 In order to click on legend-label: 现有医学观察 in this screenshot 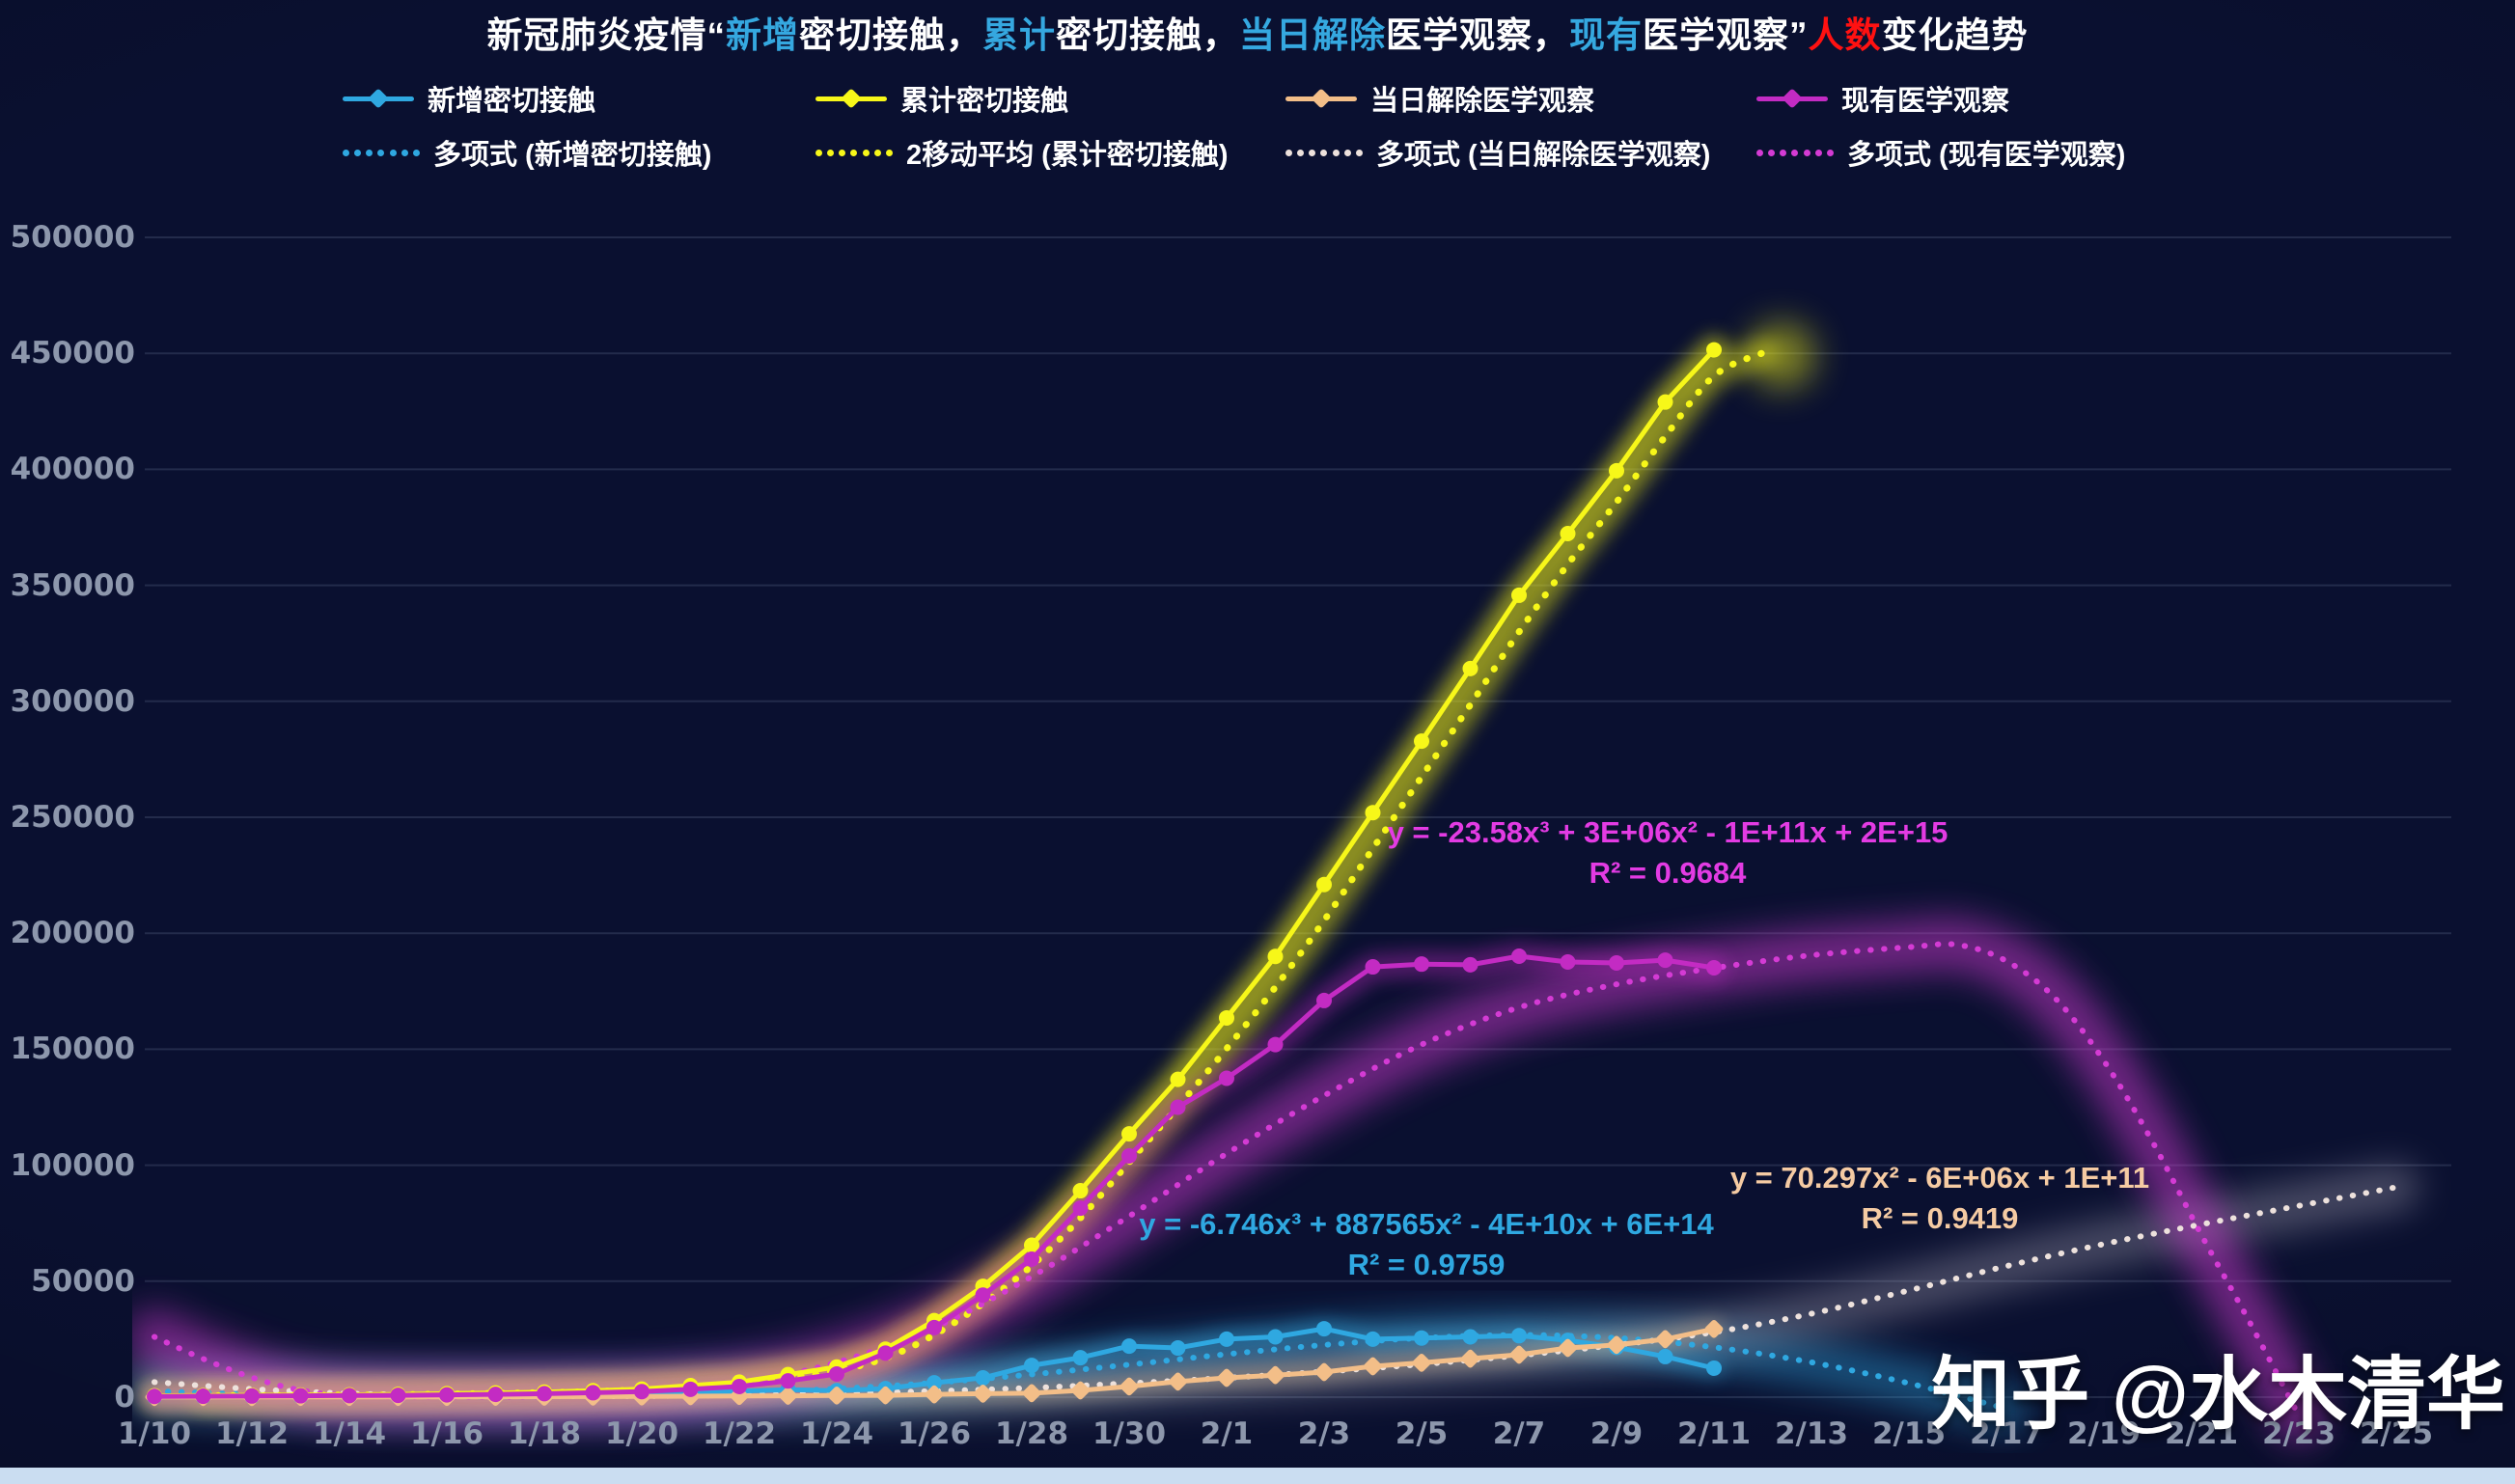, I will do `click(1926, 101)`.